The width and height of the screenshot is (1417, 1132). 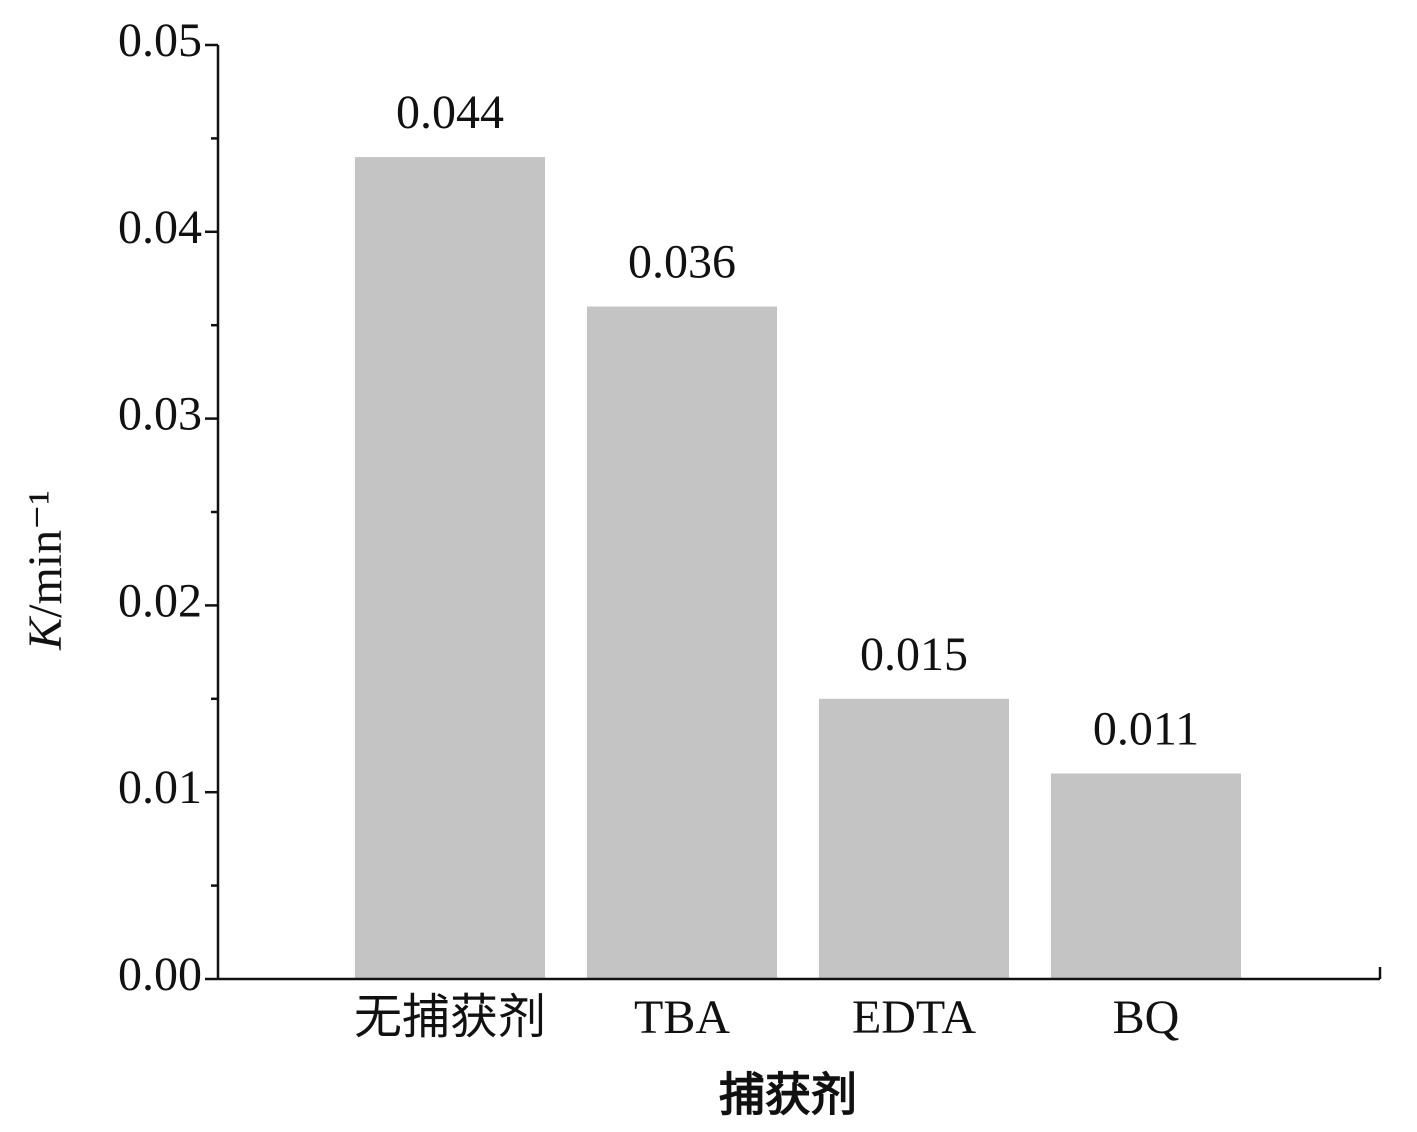 What do you see at coordinates (160, 227) in the screenshot?
I see `y-tick-label: 0.04` at bounding box center [160, 227].